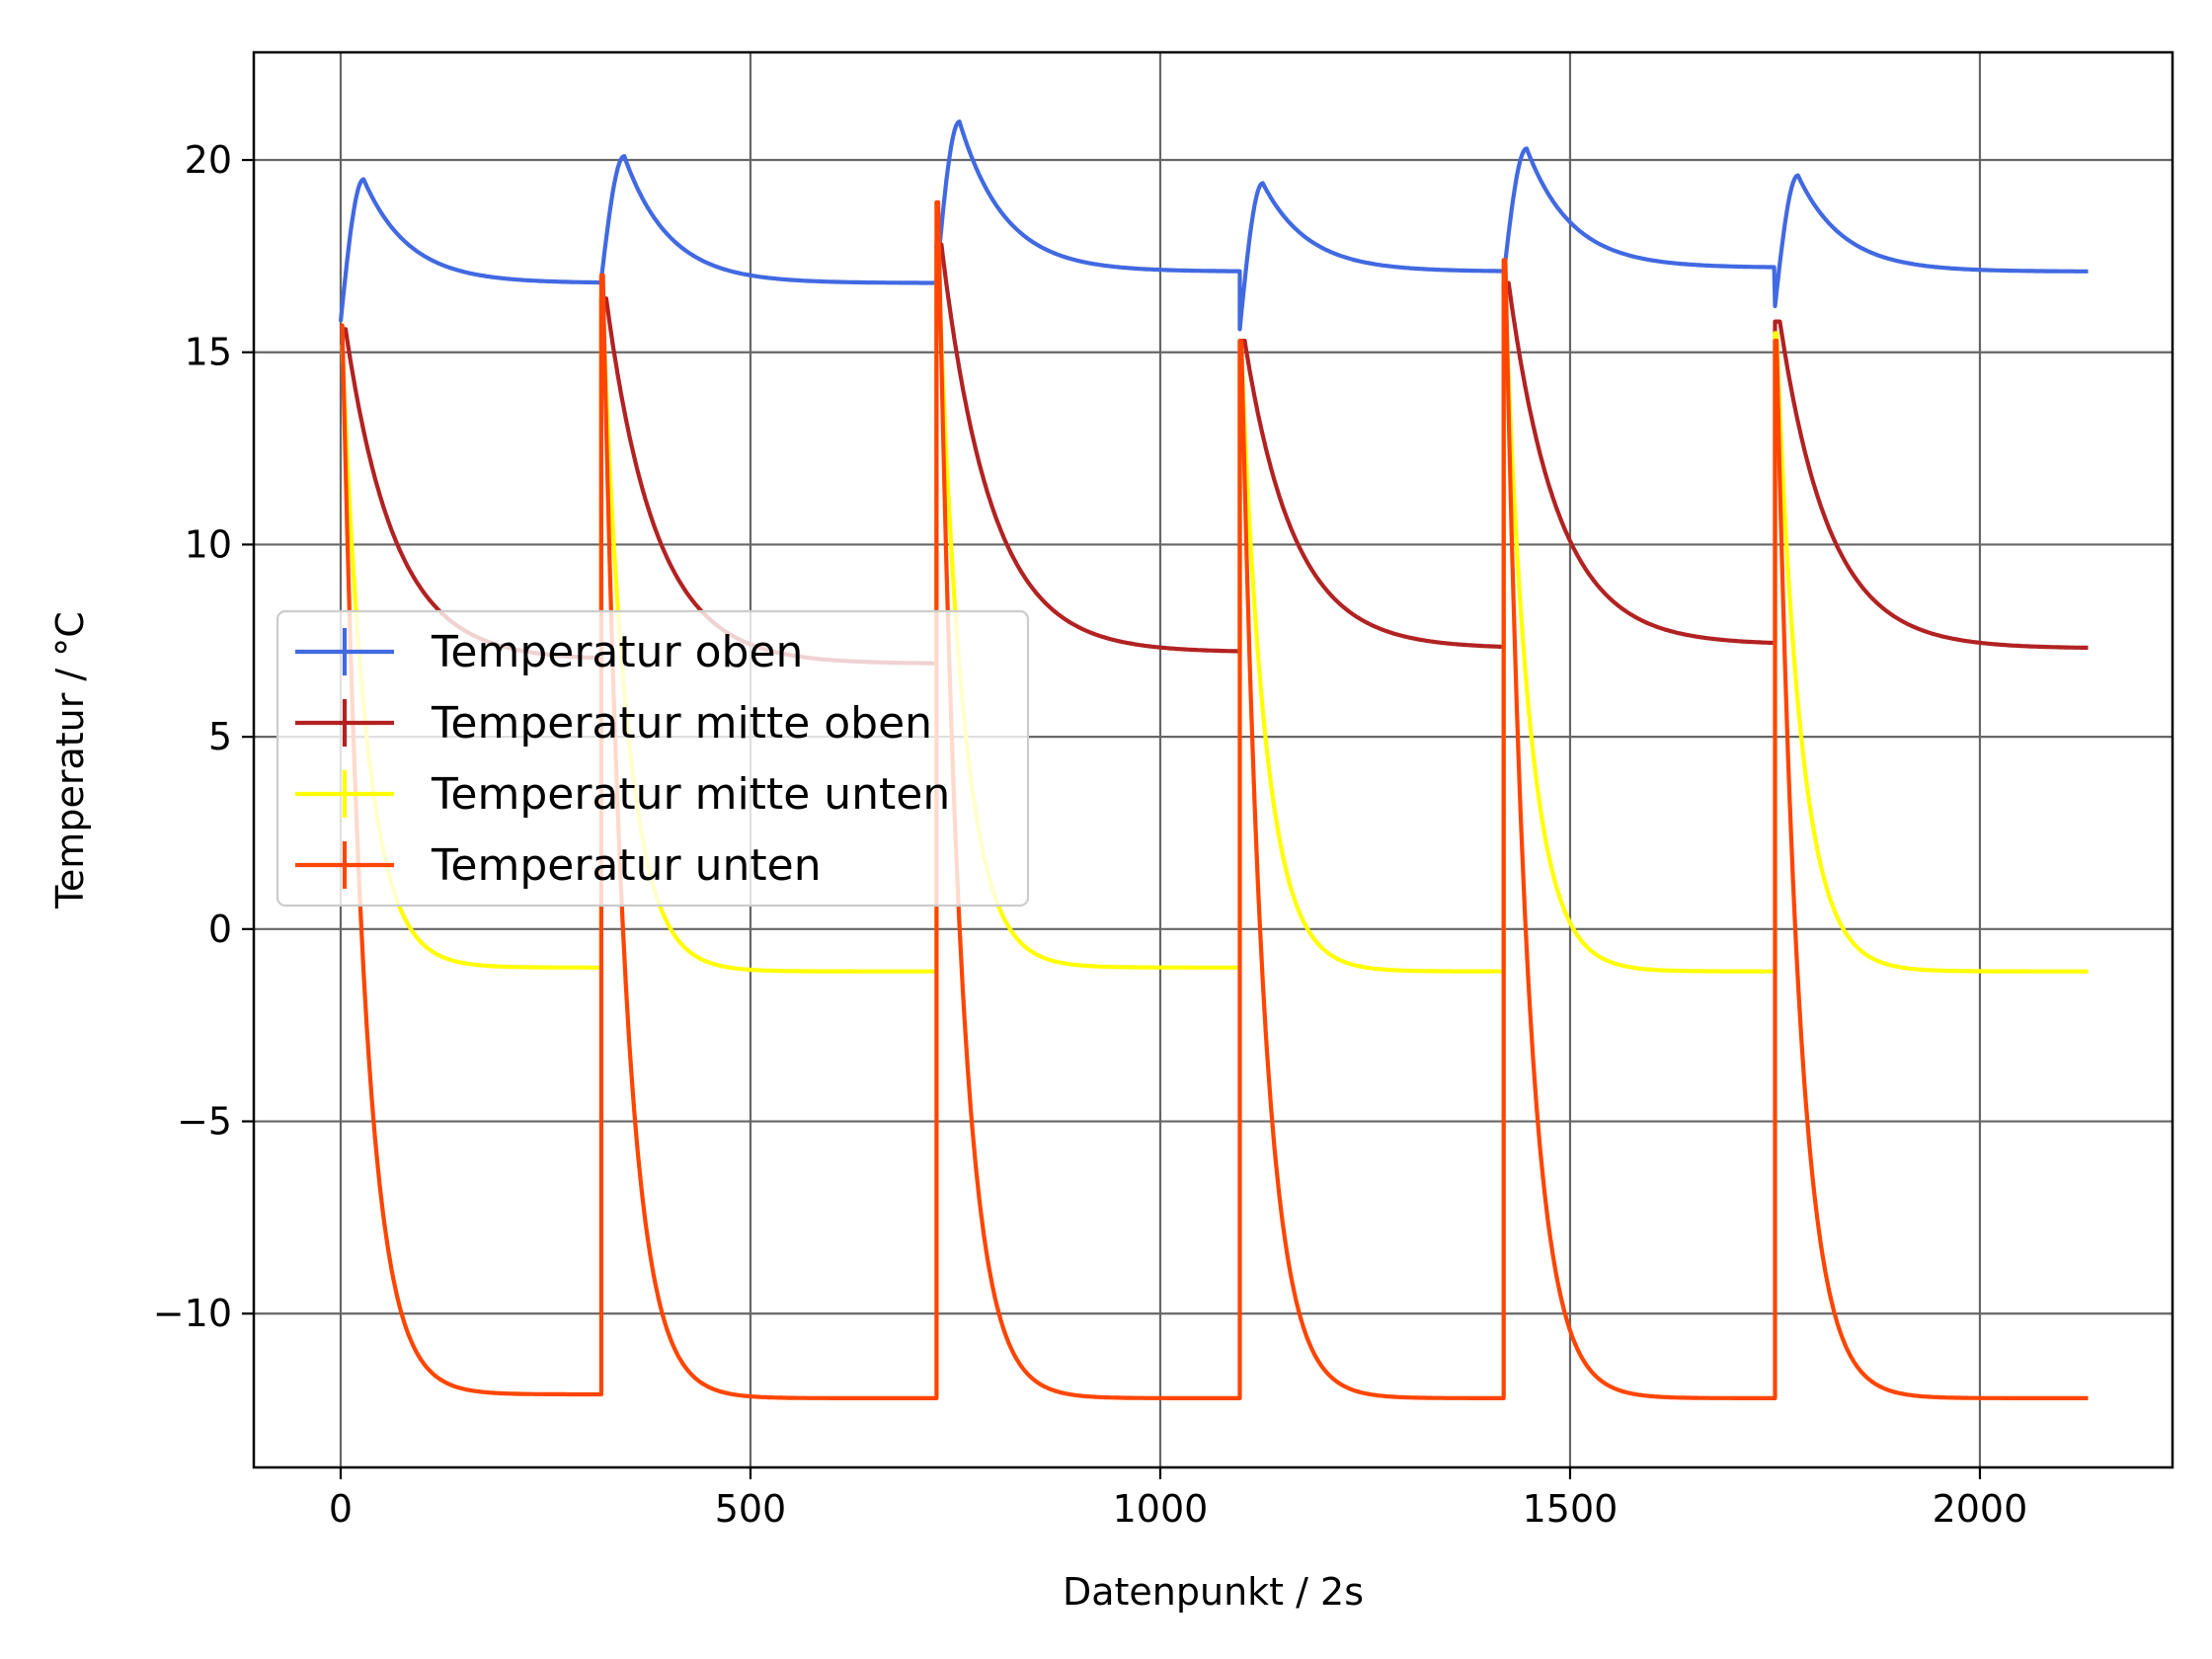 The width and height of the screenshot is (2212, 1659). Describe the element at coordinates (1571, 1509) in the screenshot. I see `x-tick-label: 1500` at that location.